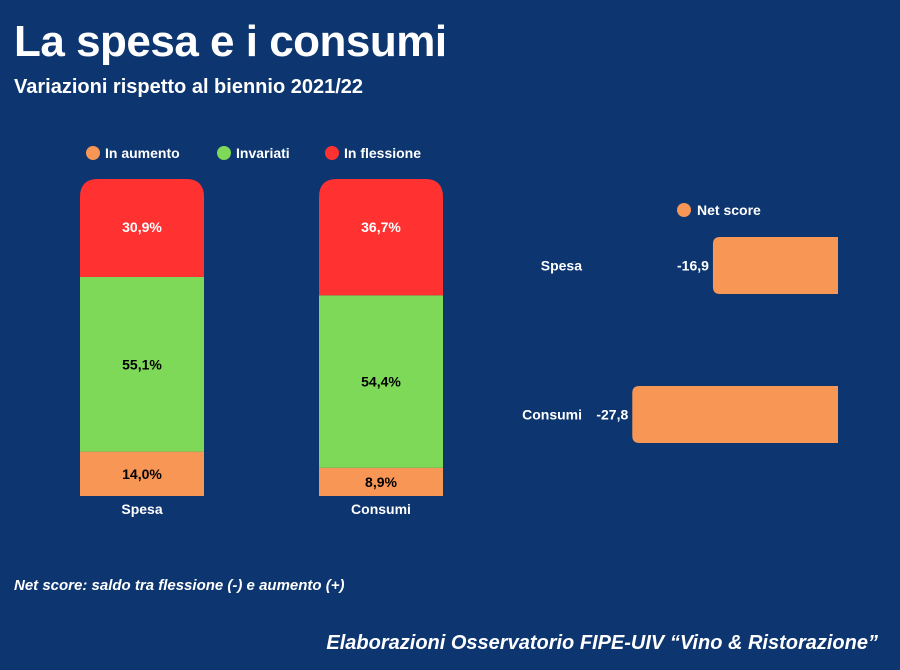 The height and width of the screenshot is (670, 900). Describe the element at coordinates (552, 415) in the screenshot. I see `net-score-category-consumi: Consumi` at that location.